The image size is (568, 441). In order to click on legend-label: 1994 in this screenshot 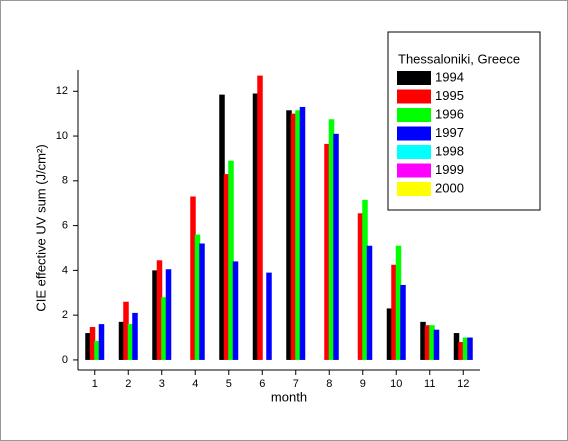, I will do `click(449, 76)`.